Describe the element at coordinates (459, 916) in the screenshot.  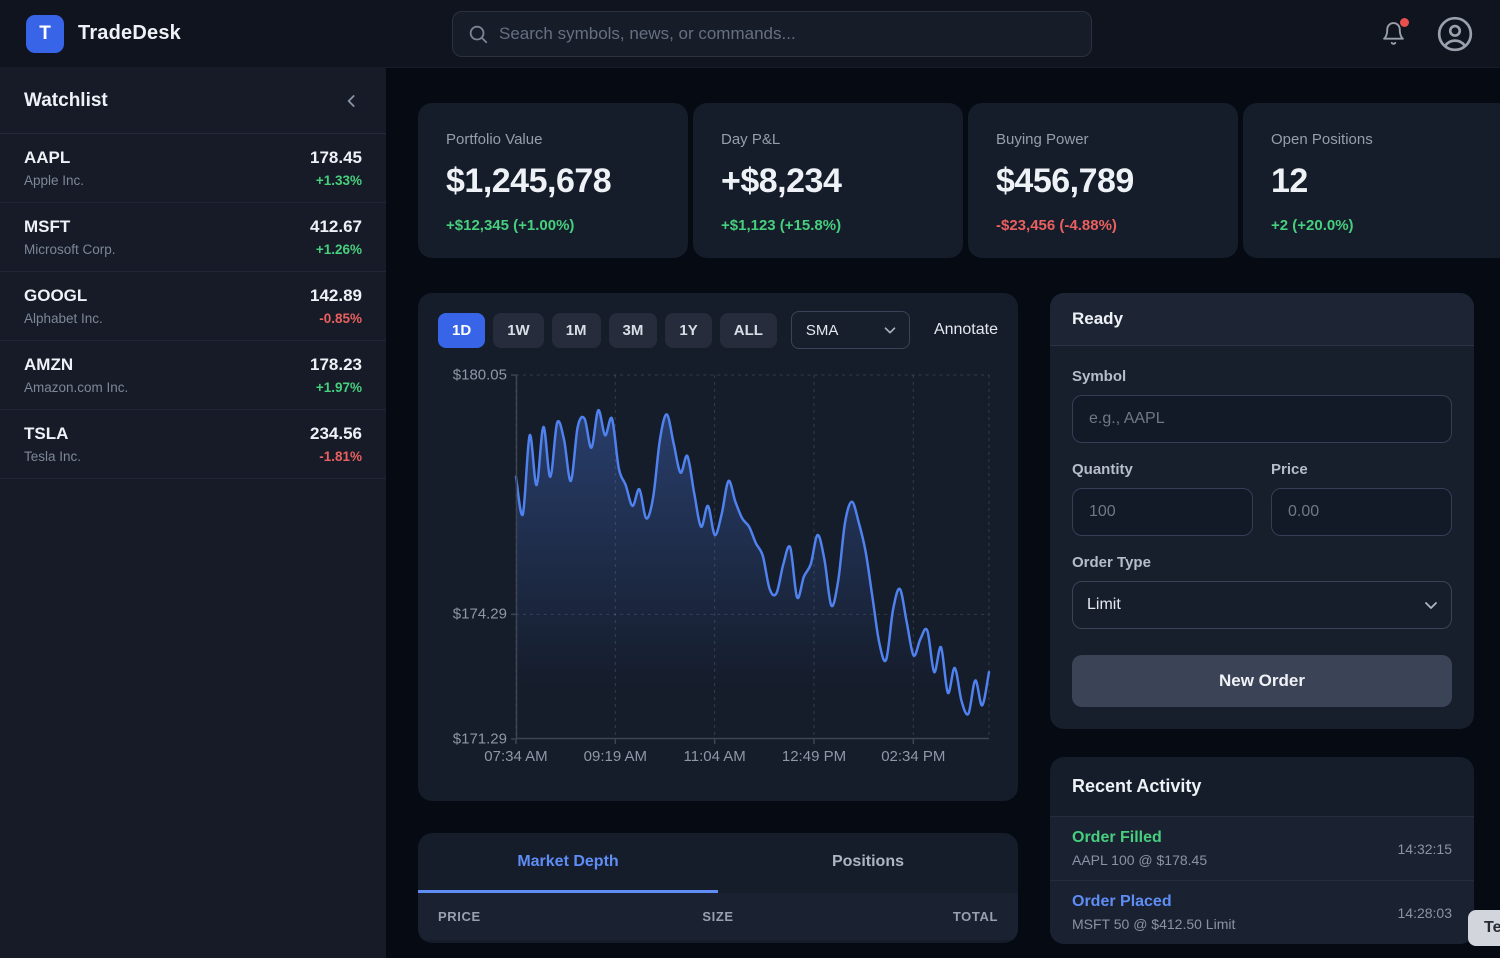
I see `column-price: PRICE` at that location.